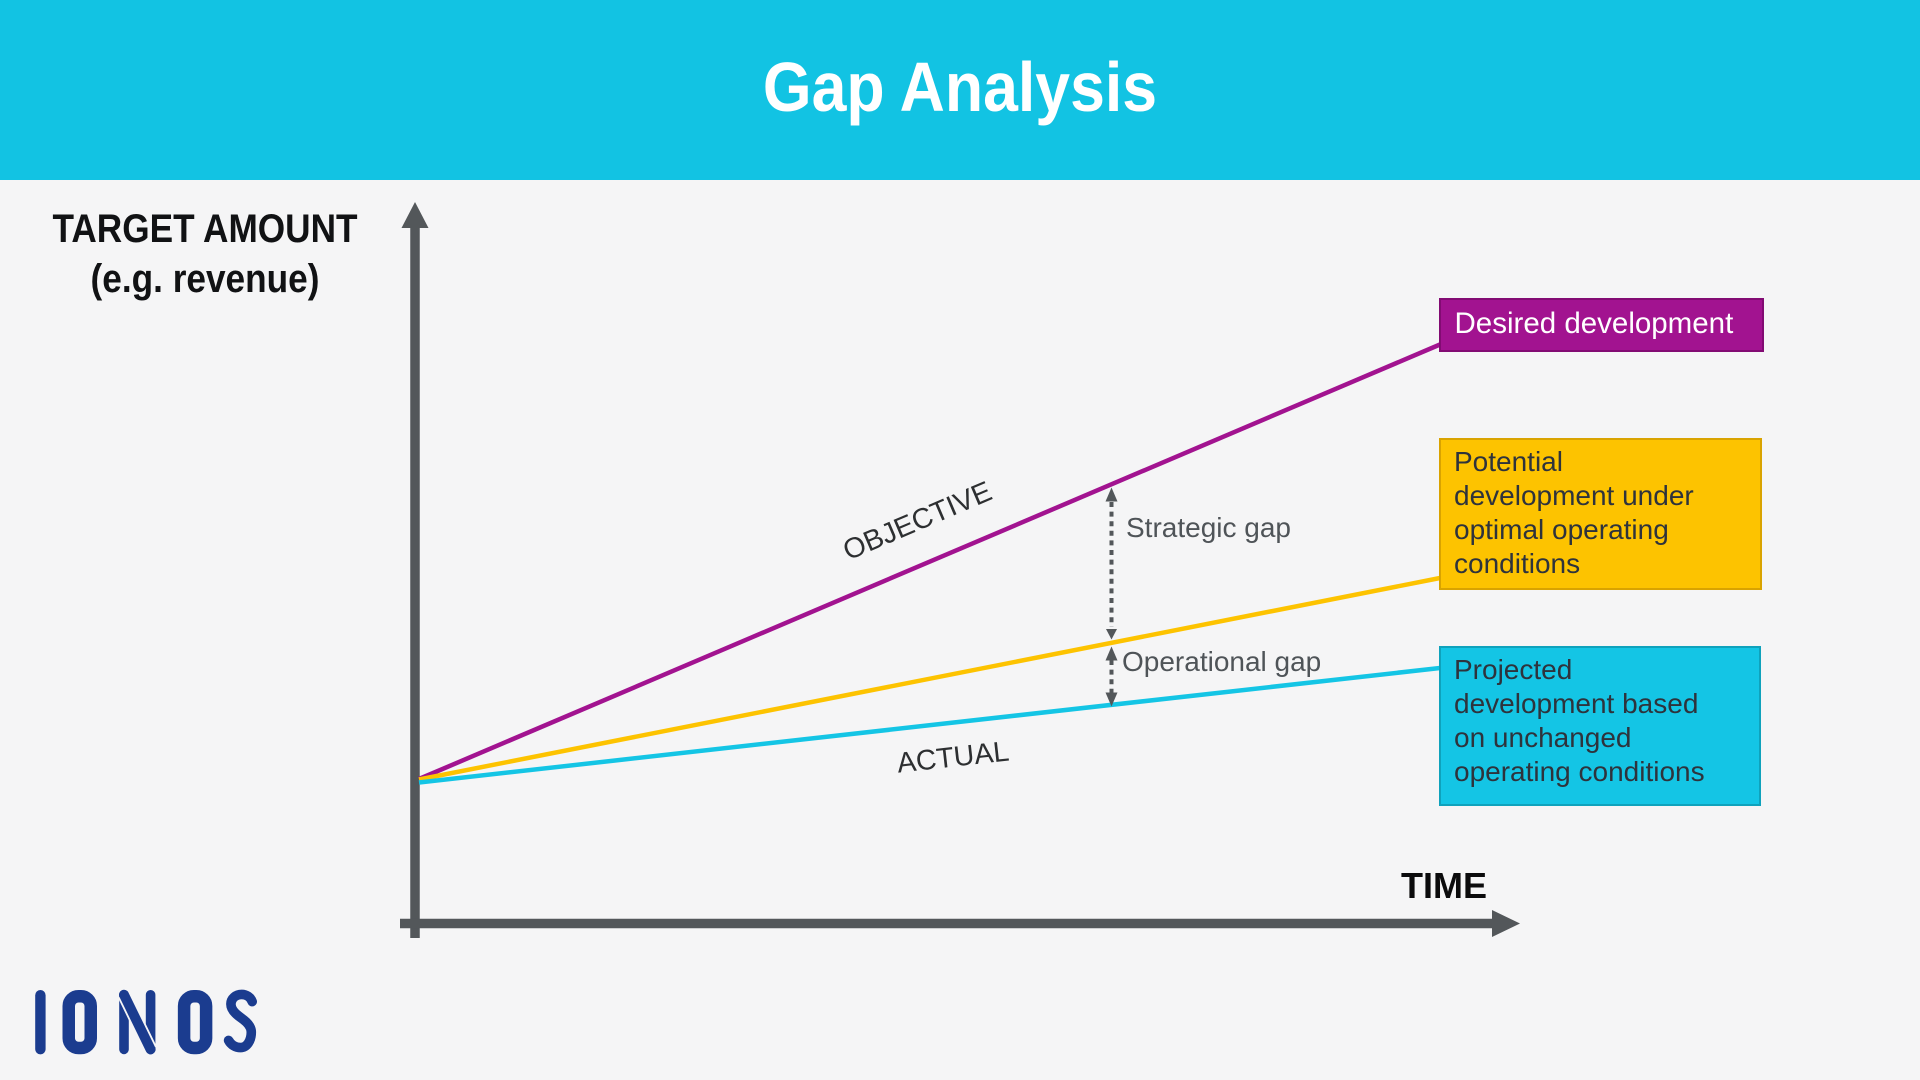 This screenshot has height=1080, width=1920. What do you see at coordinates (917, 521) in the screenshot?
I see `svg-text: OBJECTIVE` at bounding box center [917, 521].